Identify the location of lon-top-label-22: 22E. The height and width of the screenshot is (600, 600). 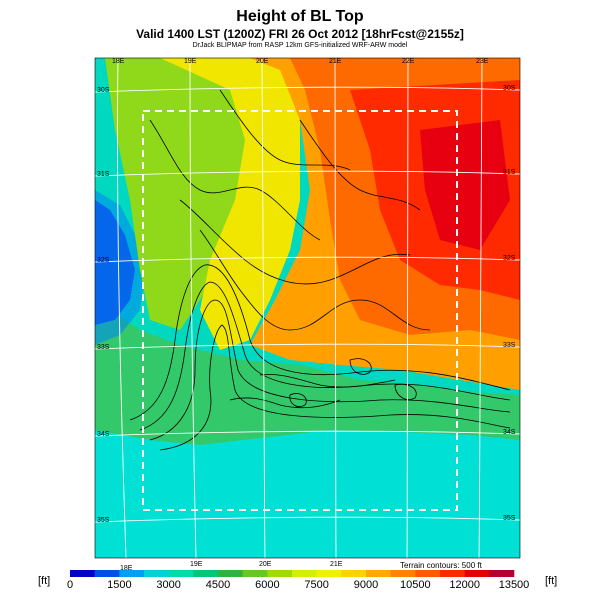
(408, 61).